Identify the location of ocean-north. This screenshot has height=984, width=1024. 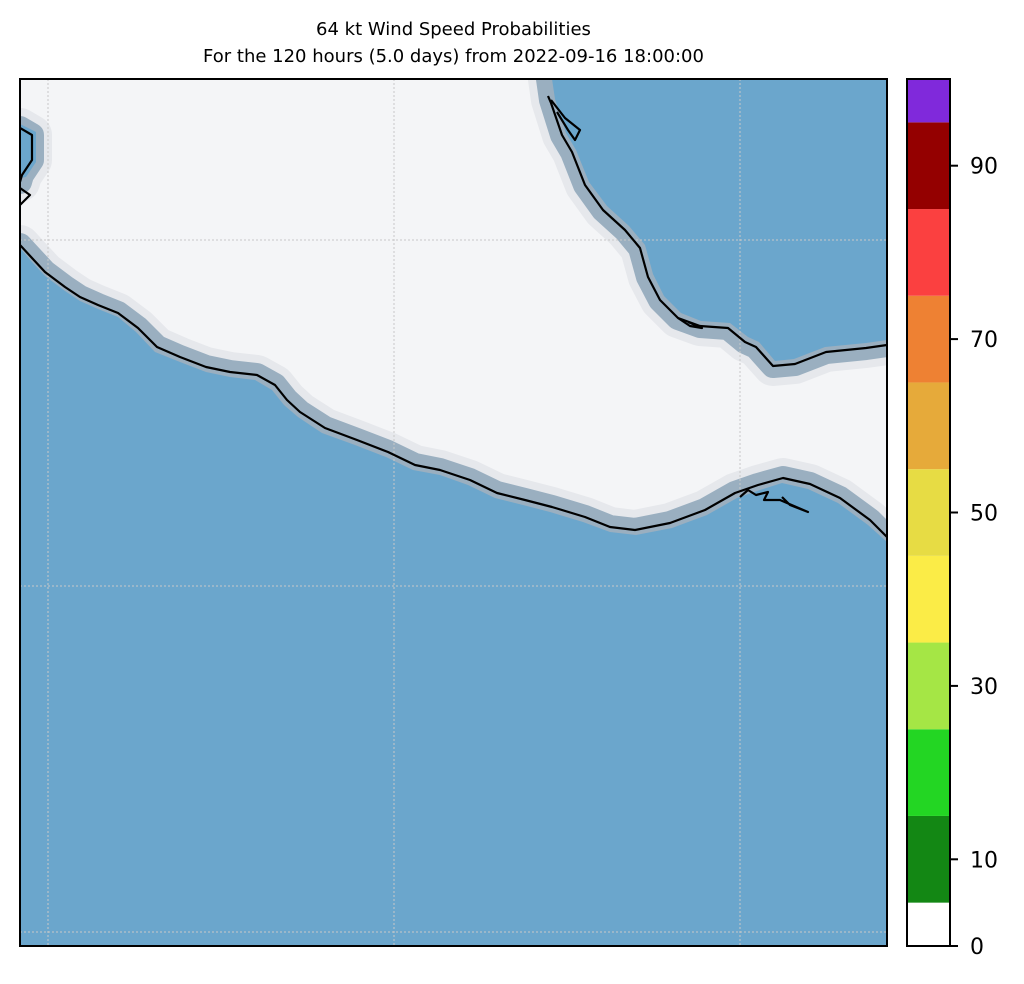
(719, 220).